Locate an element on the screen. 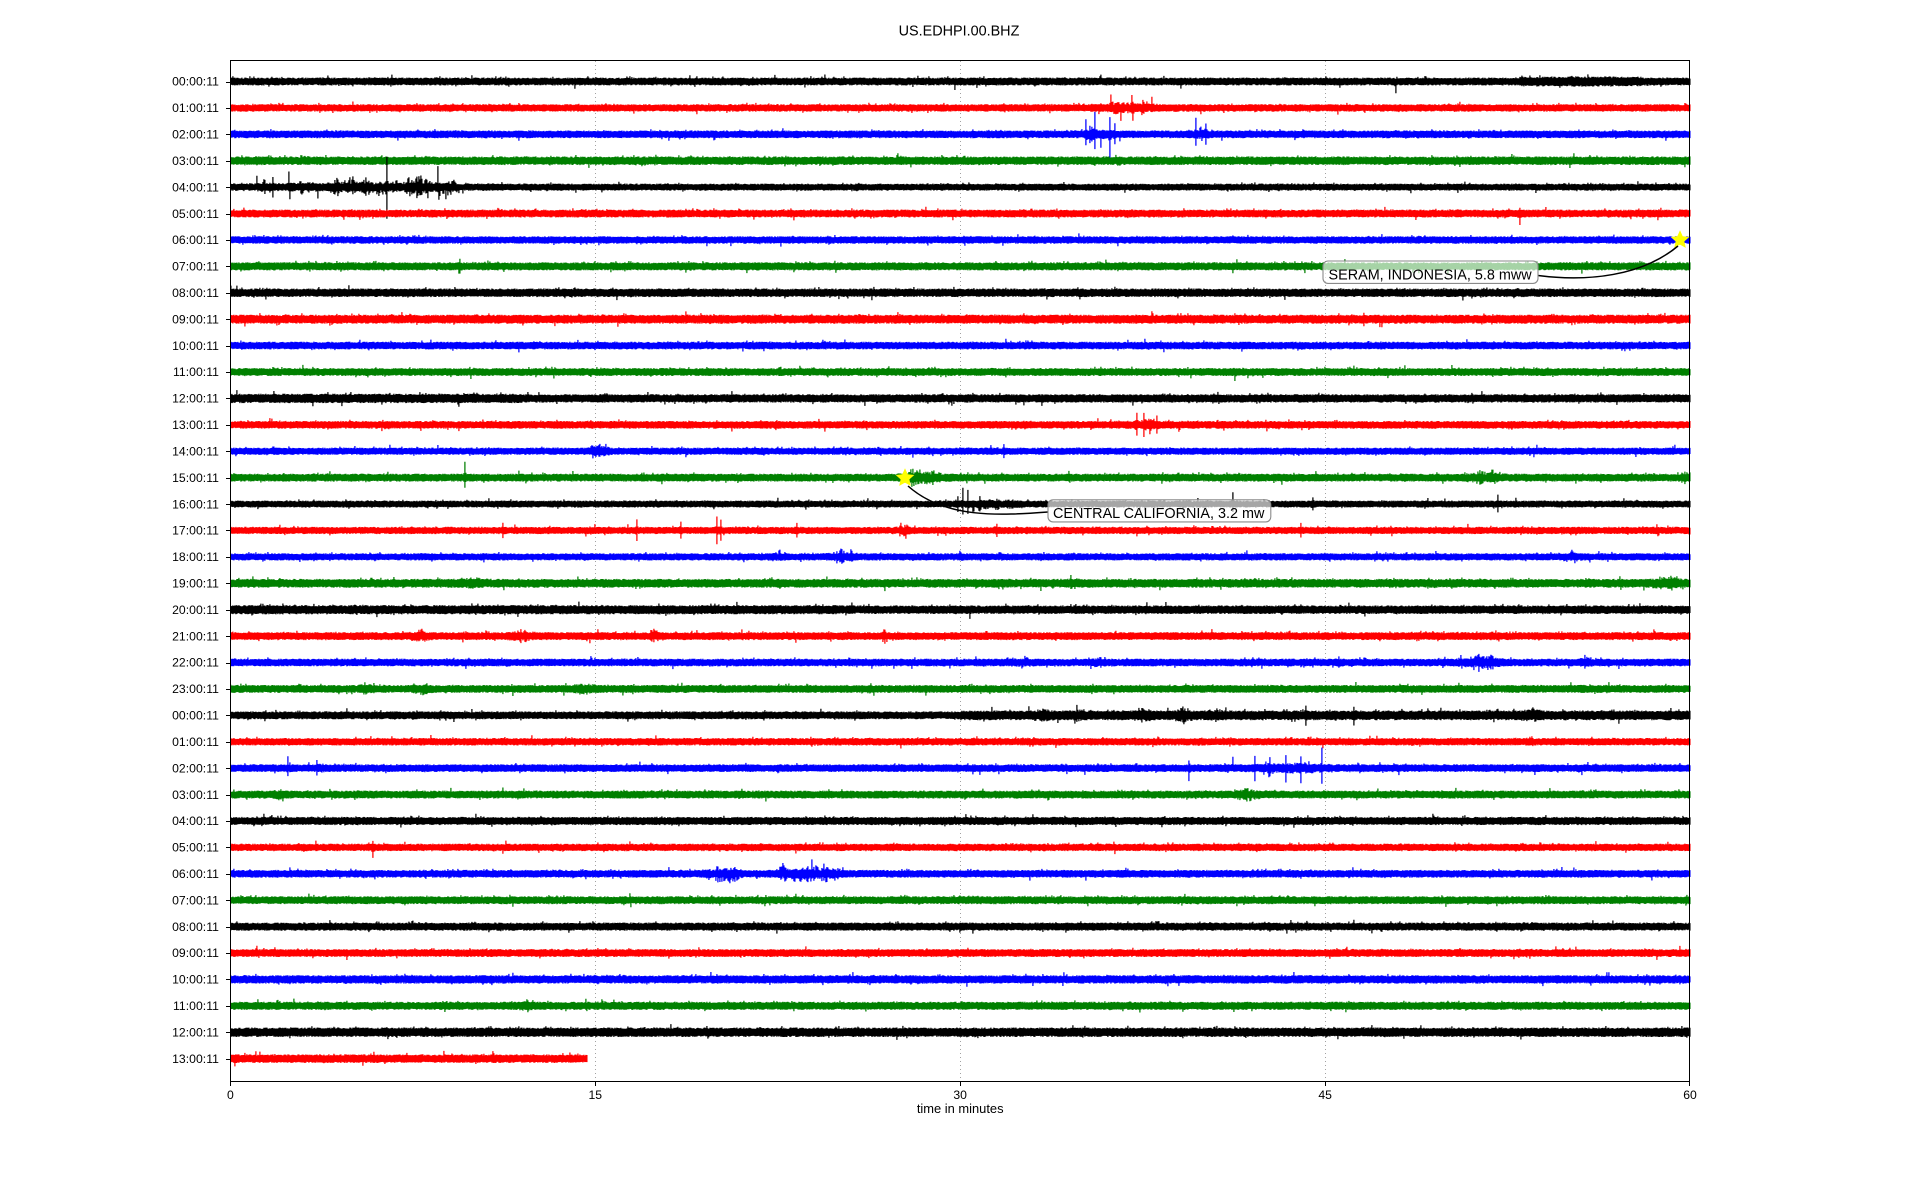 The image size is (1920, 1200). svg-text: 17:00:11 is located at coordinates (195, 531).